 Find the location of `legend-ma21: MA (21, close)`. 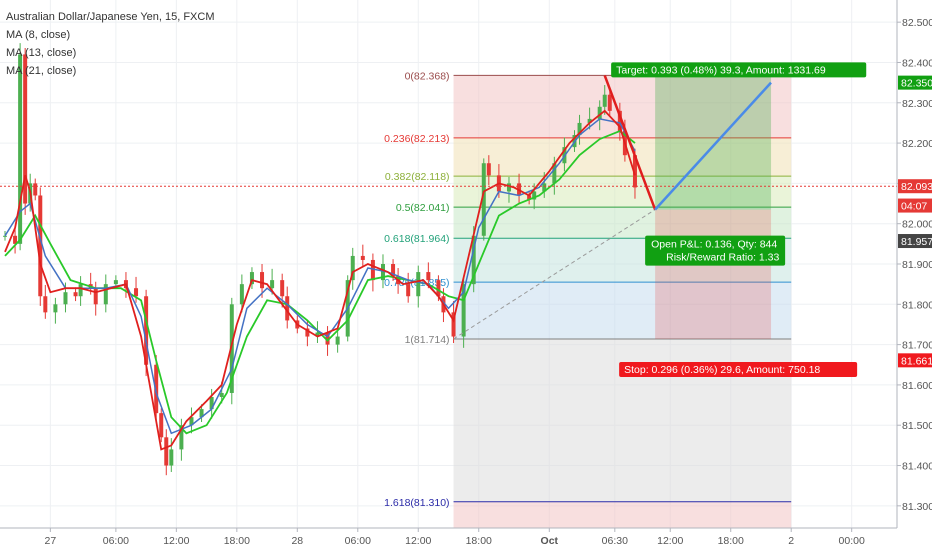

legend-ma21: MA (21, close) is located at coordinates (41, 71).